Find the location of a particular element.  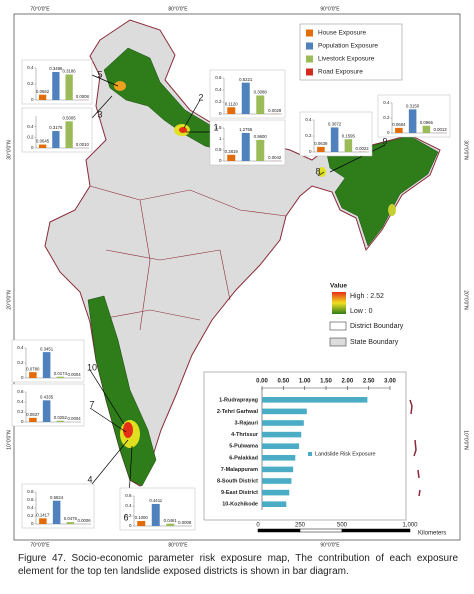

y-tick-label: 1 is located at coordinates (220, 138).